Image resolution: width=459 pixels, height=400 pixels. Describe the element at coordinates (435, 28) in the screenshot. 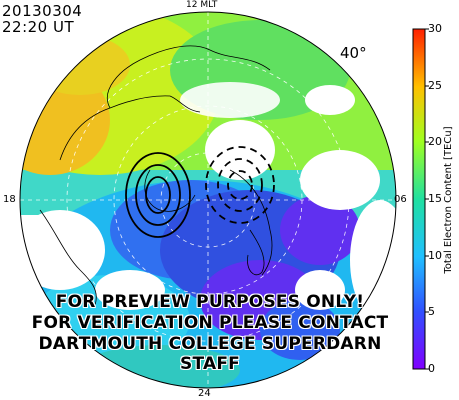

I see `colorbar-tick: 30` at that location.